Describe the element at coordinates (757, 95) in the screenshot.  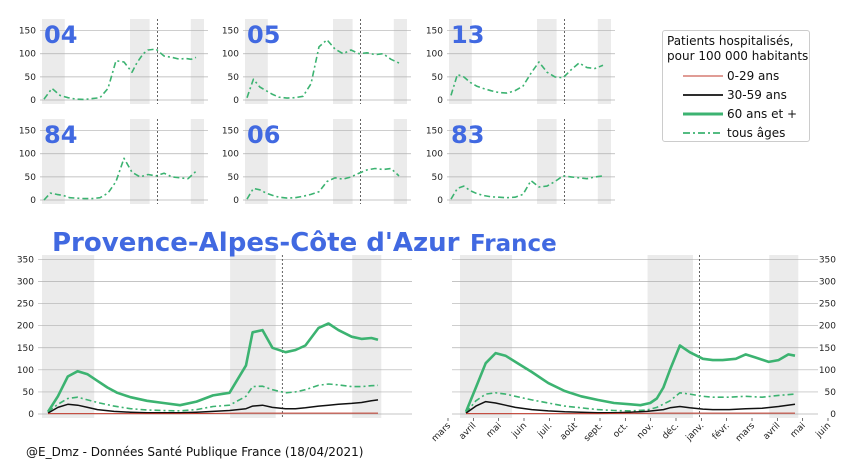
I see `legend-label-30-59: 30-59 ans` at that location.